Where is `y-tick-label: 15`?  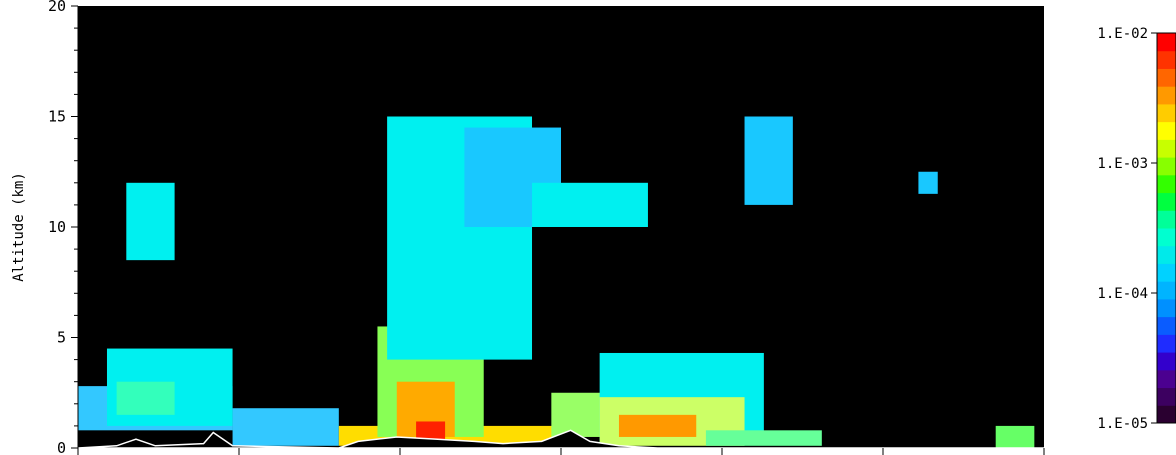 y-tick-label: 15 is located at coordinates (57, 117).